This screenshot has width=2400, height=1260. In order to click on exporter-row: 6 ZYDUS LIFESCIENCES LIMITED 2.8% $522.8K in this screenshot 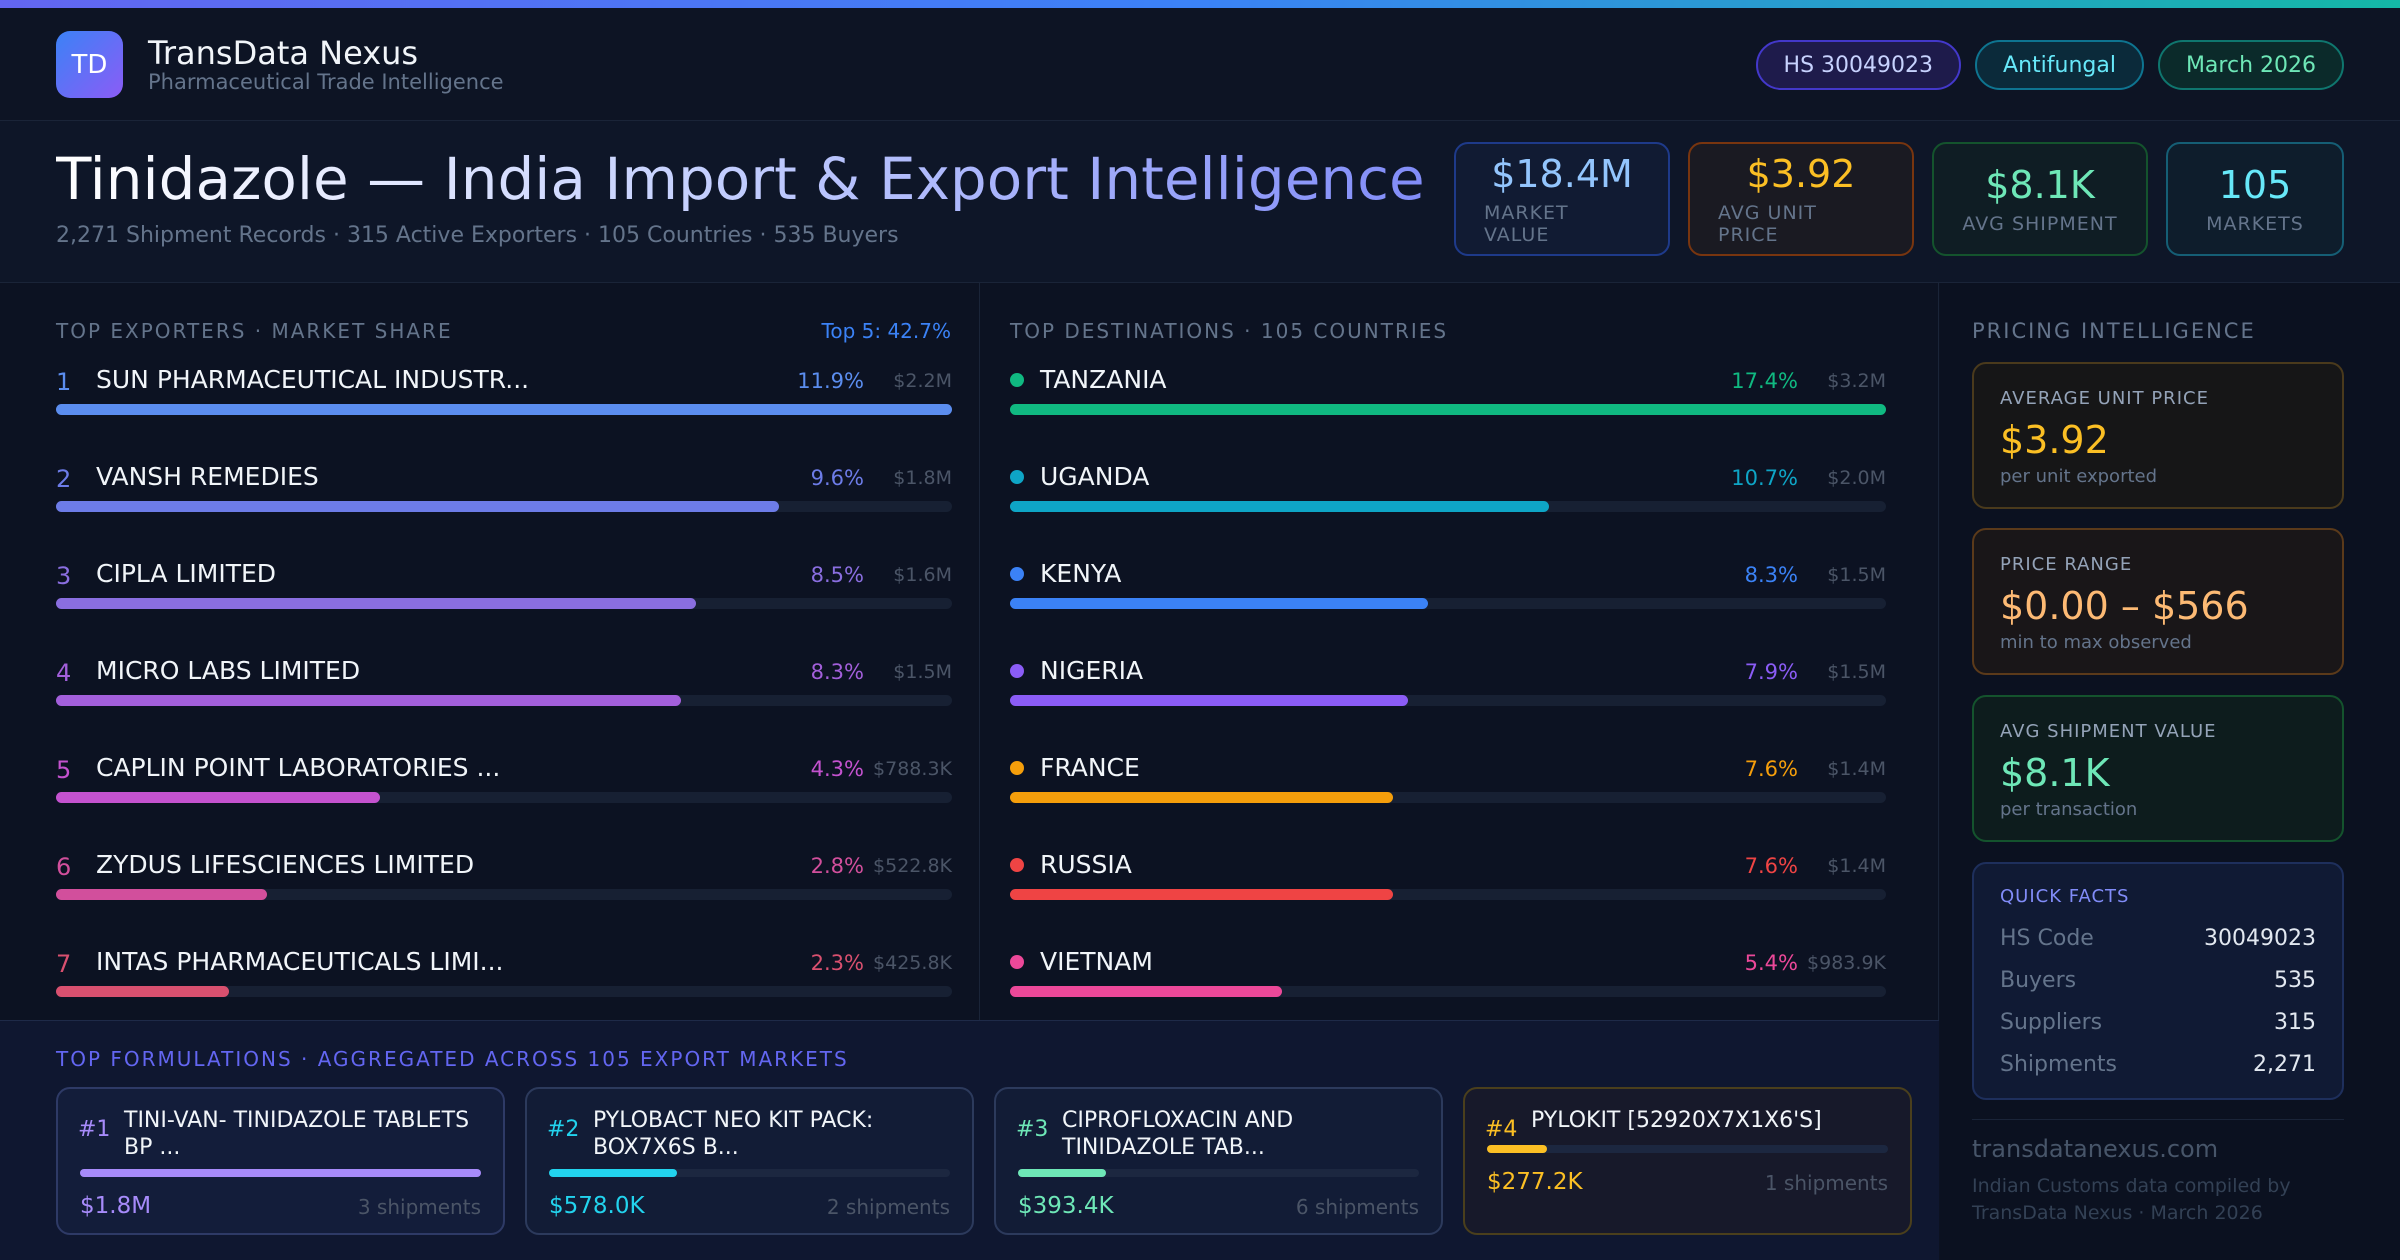, I will do `click(504, 880)`.